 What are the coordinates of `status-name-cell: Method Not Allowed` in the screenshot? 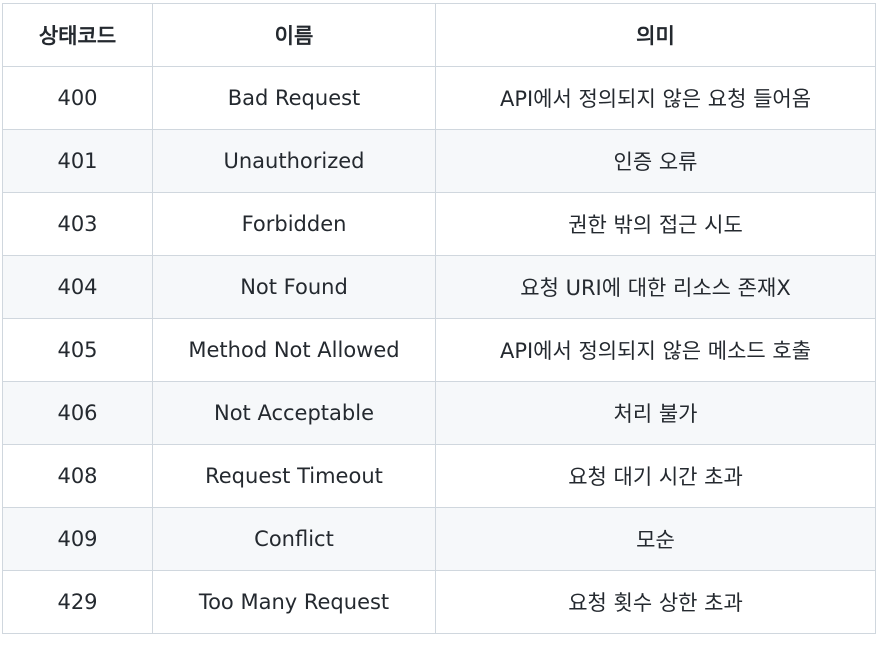 It's located at (294, 350).